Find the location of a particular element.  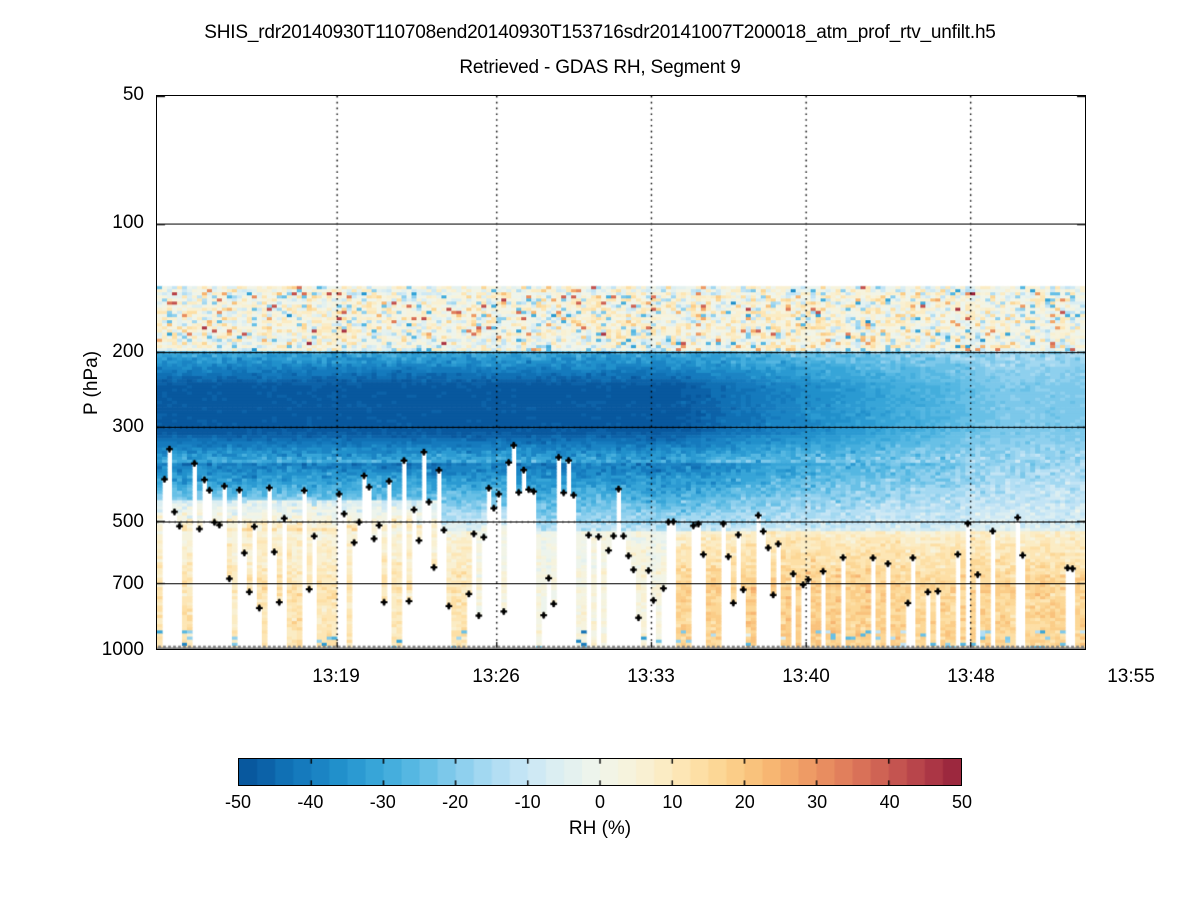

colorbar is located at coordinates (600, 772).